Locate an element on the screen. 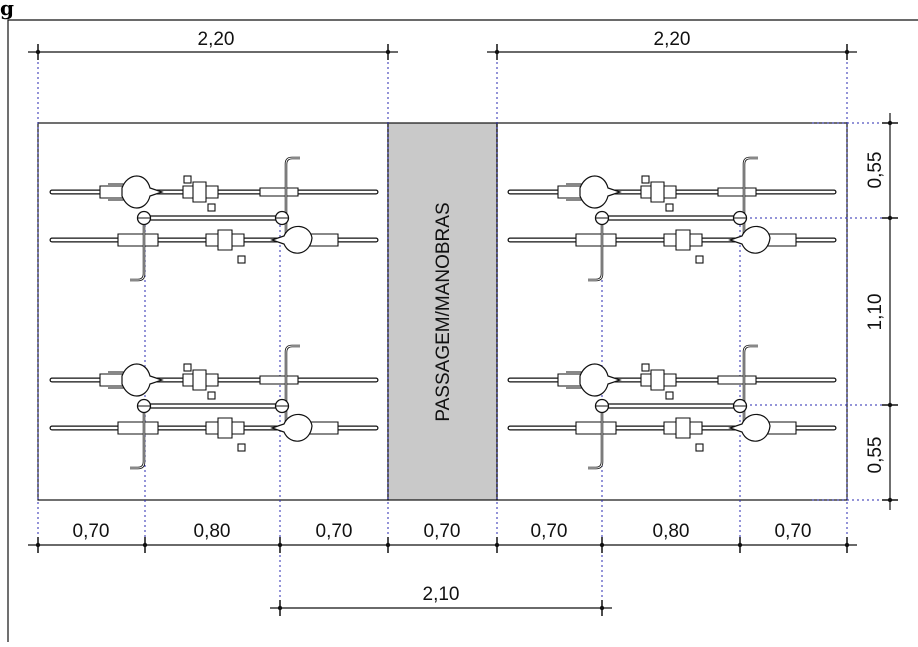 Image resolution: width=918 pixels, height=647 pixels. bicycle-pair-left-top is located at coordinates (214, 219).